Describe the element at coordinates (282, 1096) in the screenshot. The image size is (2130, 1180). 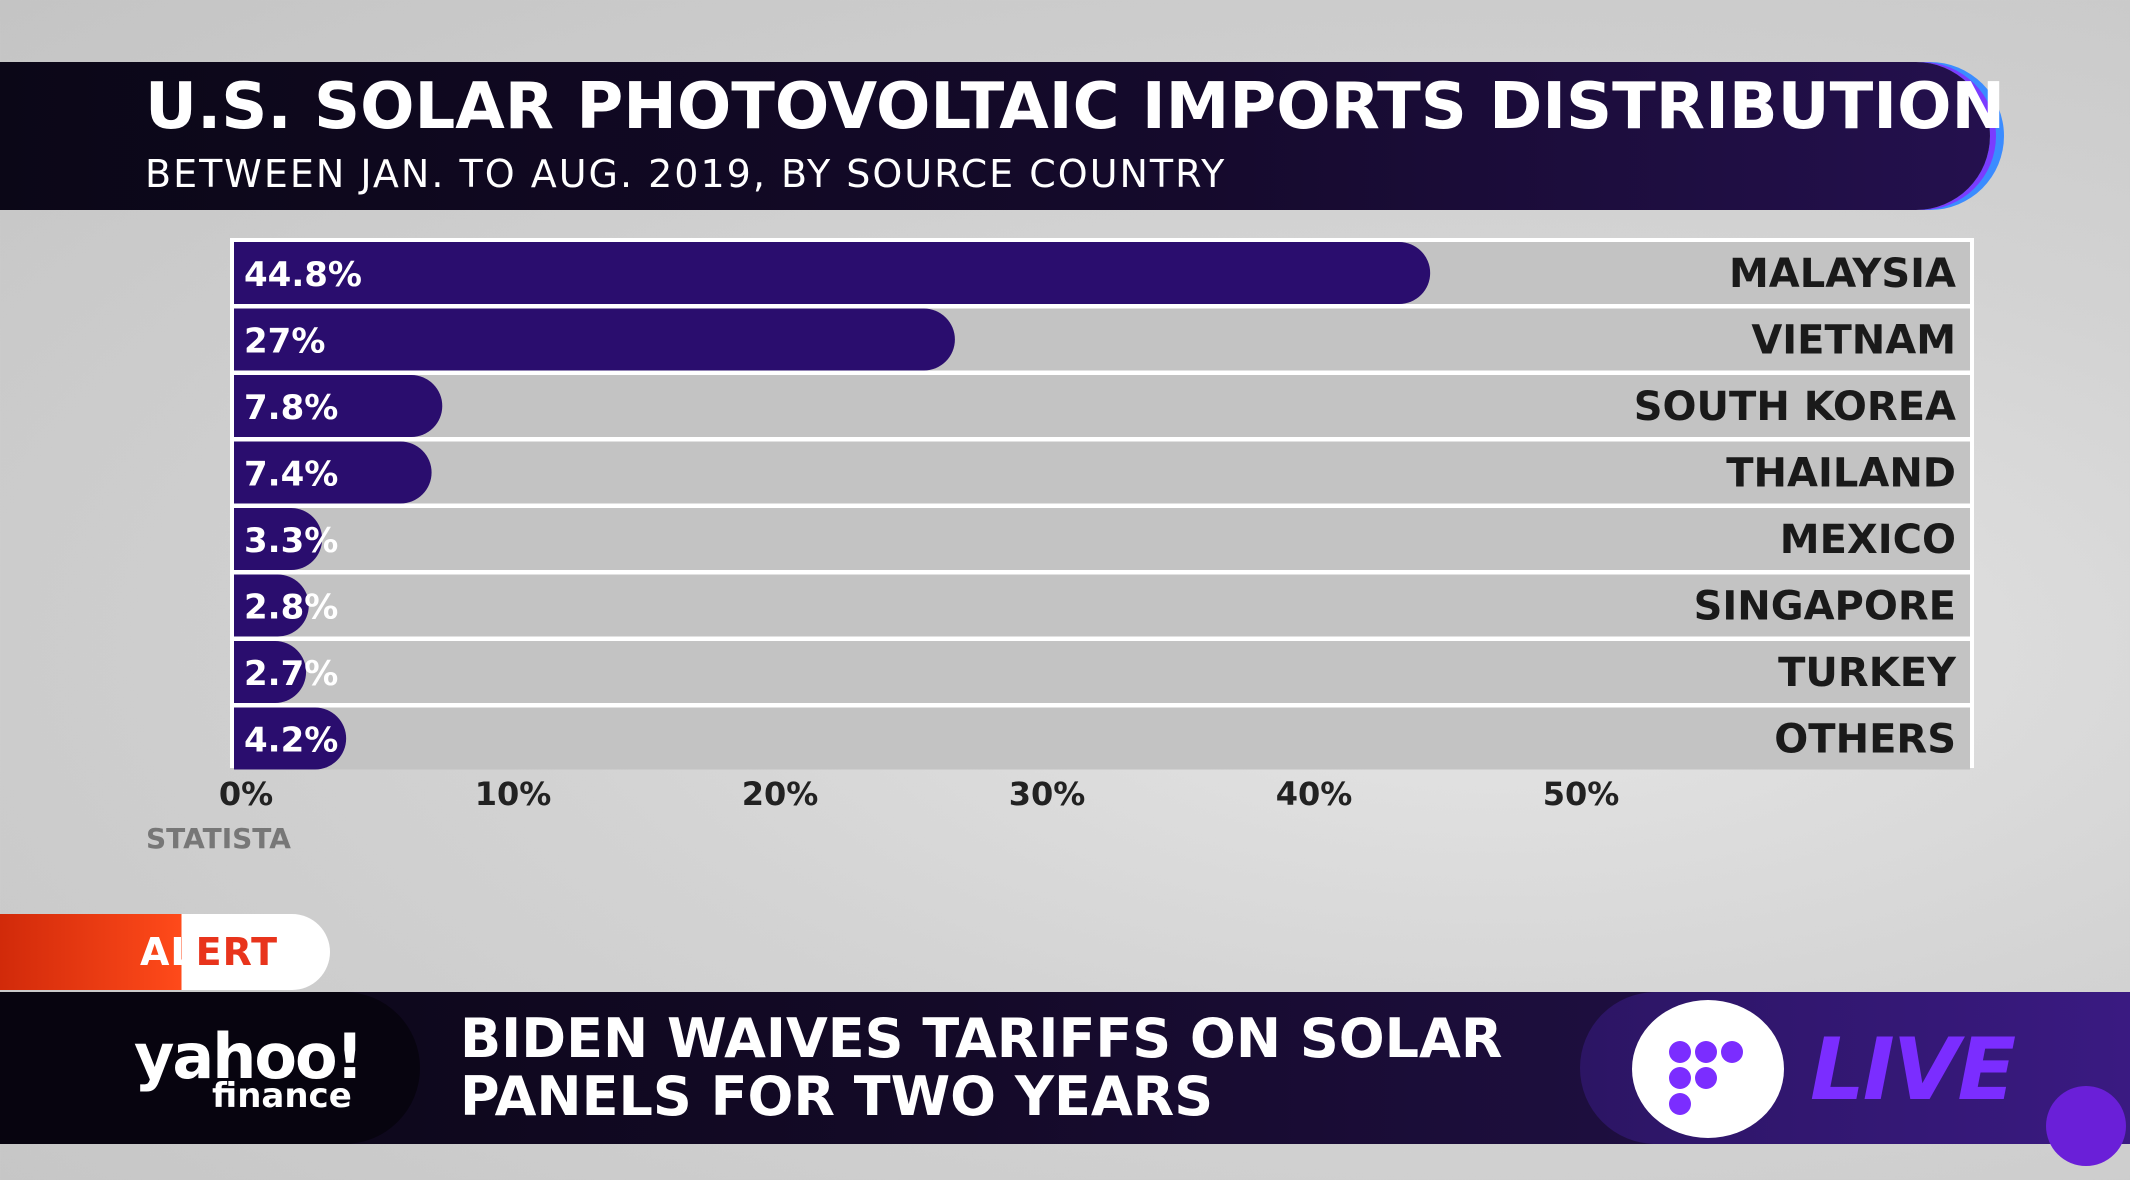
I see `brand-logo-sub: finance` at that location.